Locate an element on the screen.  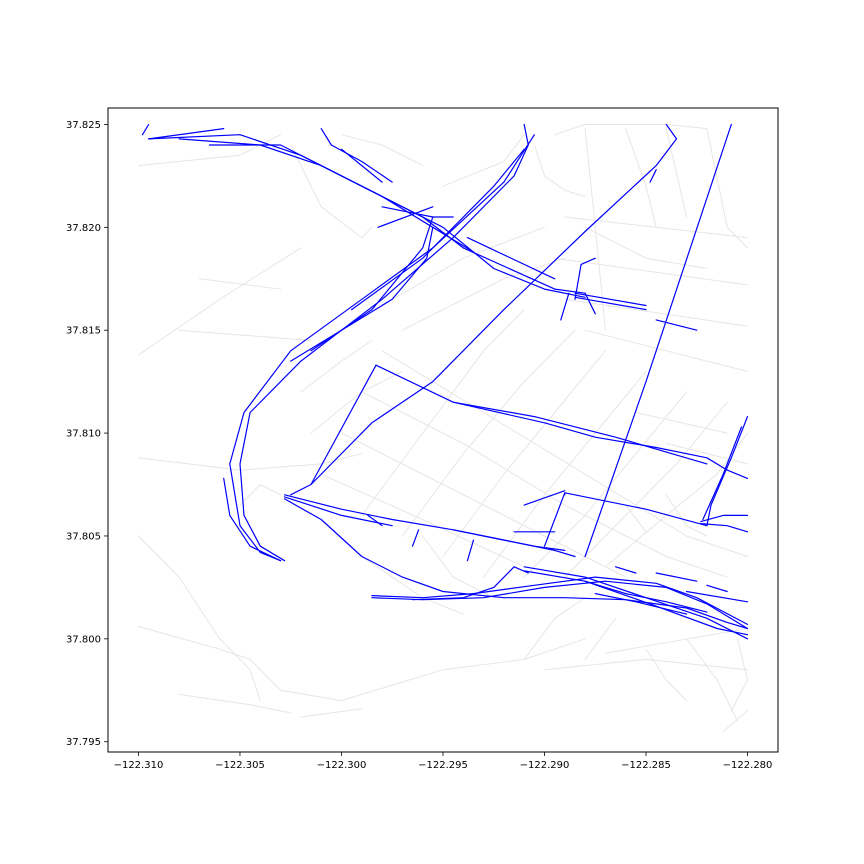
x-tick-label-0: −122.310 is located at coordinates (139, 765).